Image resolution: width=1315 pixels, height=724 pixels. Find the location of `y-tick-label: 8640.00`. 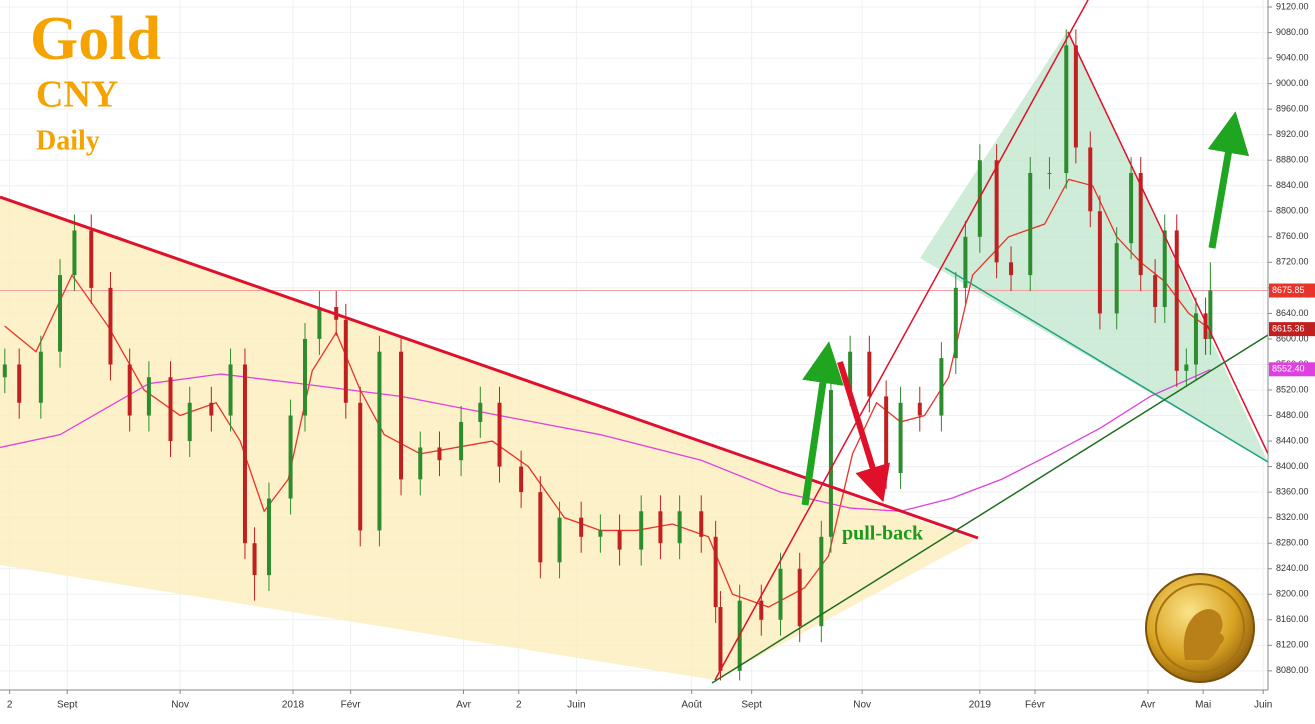

y-tick-label: 8640.00 is located at coordinates (1292, 313).